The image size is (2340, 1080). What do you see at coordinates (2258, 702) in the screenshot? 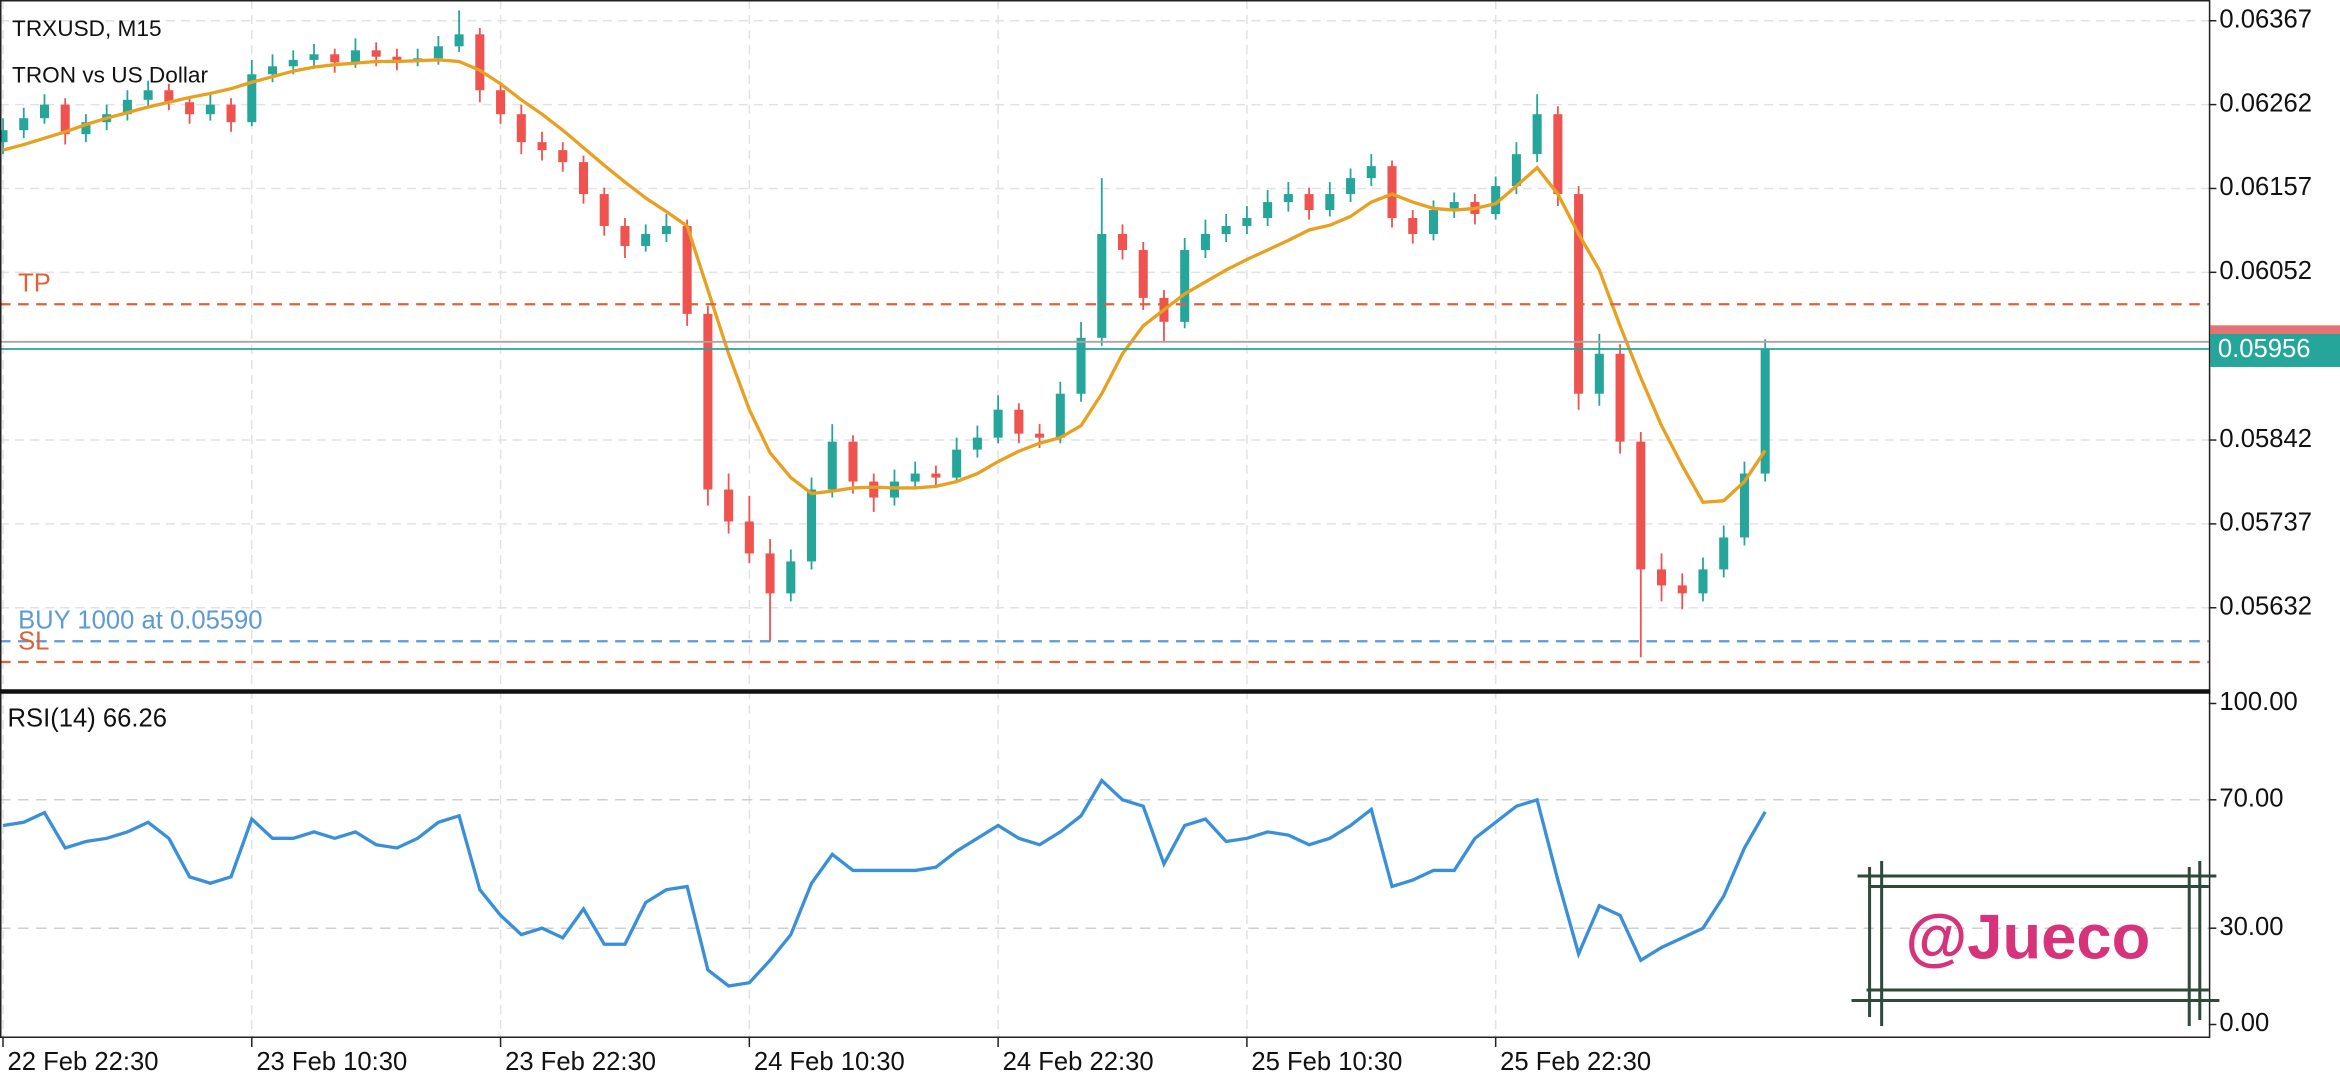
I see `y-tick-label: 100.00` at bounding box center [2258, 702].